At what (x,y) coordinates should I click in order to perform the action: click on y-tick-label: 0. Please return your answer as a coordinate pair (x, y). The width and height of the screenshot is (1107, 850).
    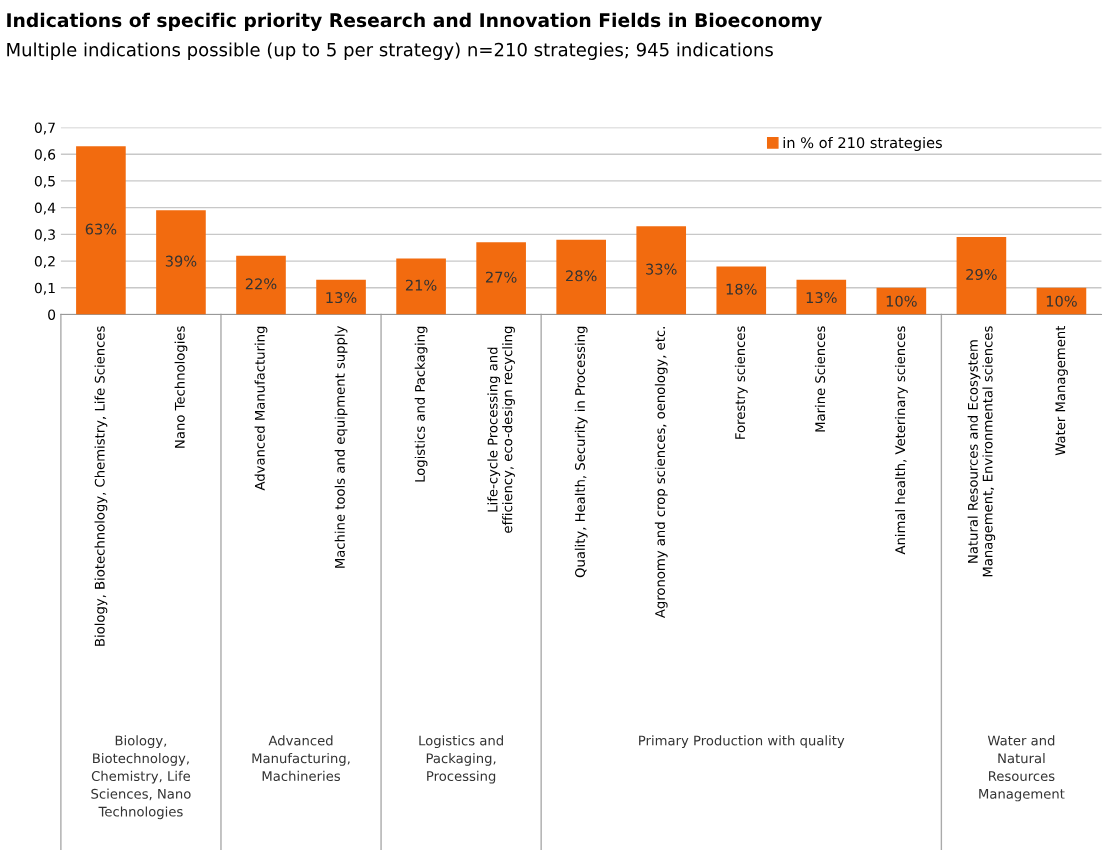
    Looking at the image, I should click on (52, 314).